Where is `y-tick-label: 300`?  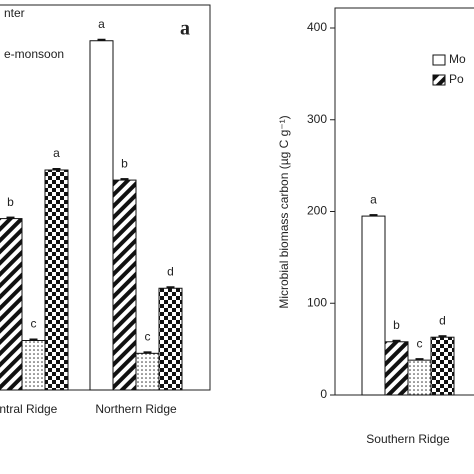 y-tick-label: 300 is located at coordinates (317, 119).